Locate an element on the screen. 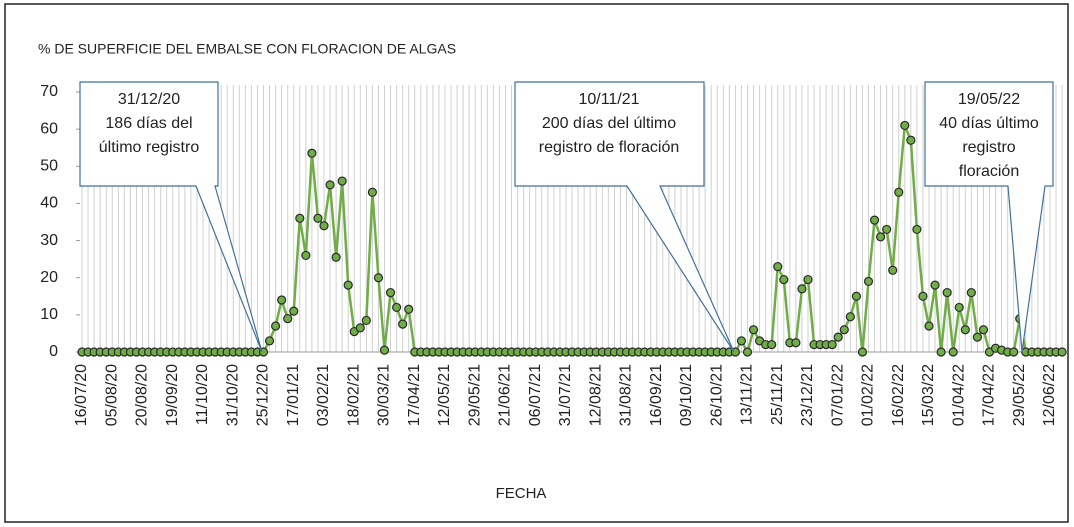 This screenshot has height=527, width=1074. y-tick-label: 40 is located at coordinates (49, 203).